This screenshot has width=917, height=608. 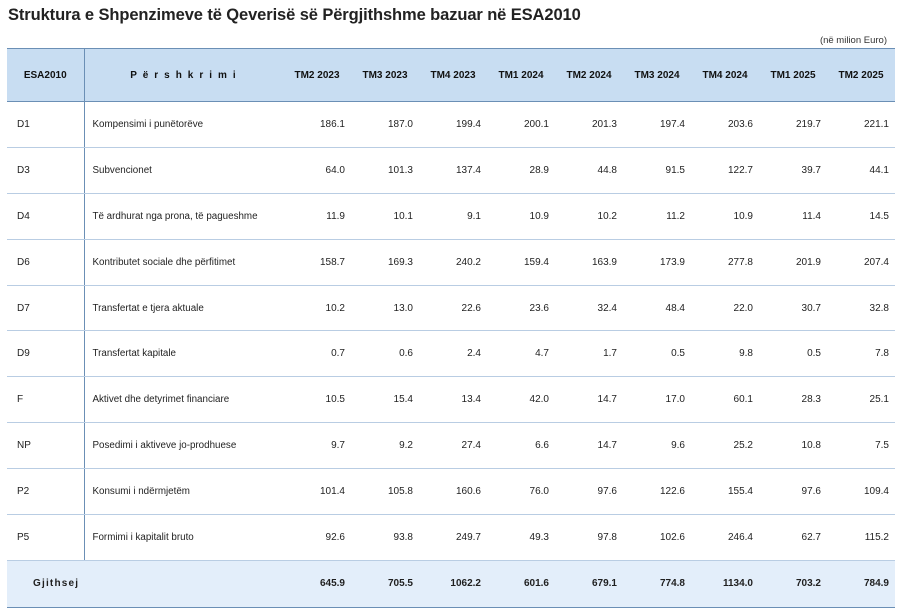 What do you see at coordinates (317, 492) in the screenshot?
I see `row-value: 101.4` at bounding box center [317, 492].